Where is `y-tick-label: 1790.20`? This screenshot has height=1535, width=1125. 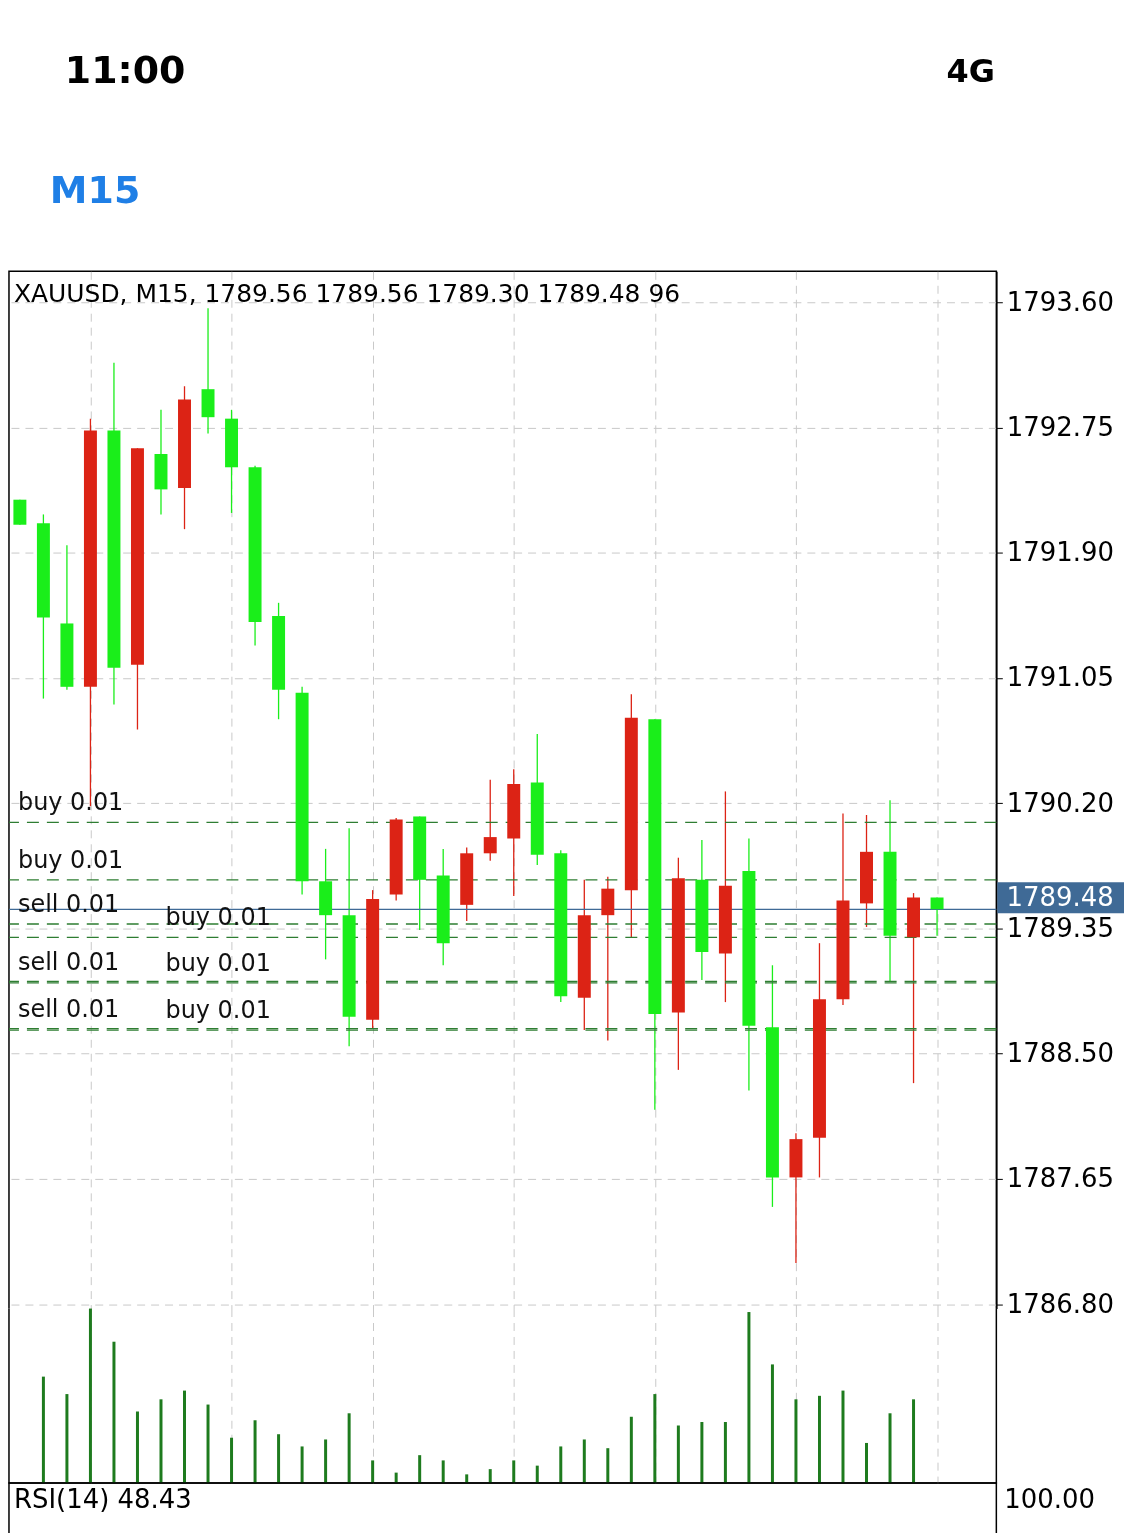 y-tick-label: 1790.20 is located at coordinates (1060, 802).